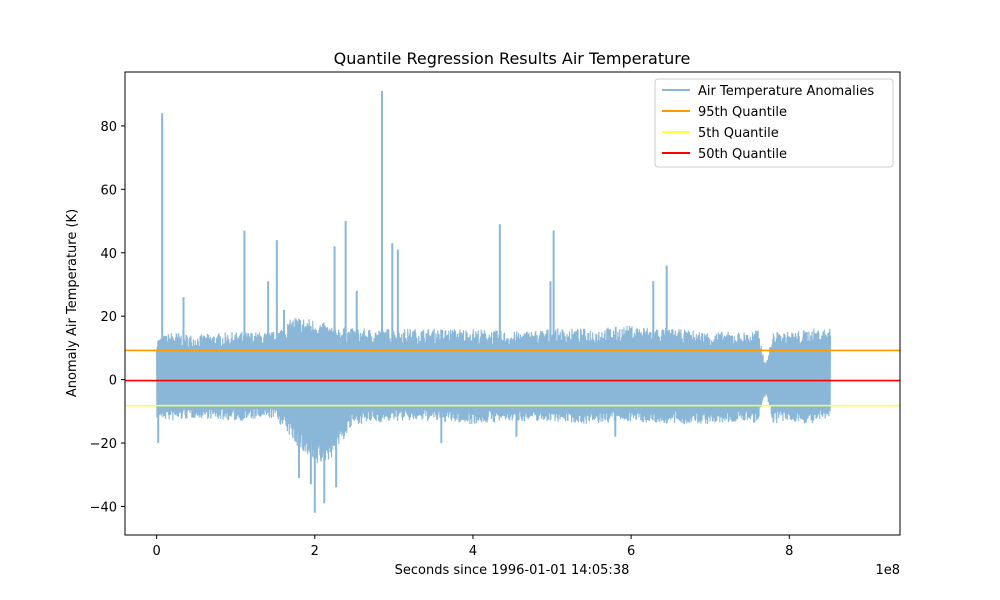  What do you see at coordinates (108, 190) in the screenshot?
I see `y-tick-label: 60` at bounding box center [108, 190].